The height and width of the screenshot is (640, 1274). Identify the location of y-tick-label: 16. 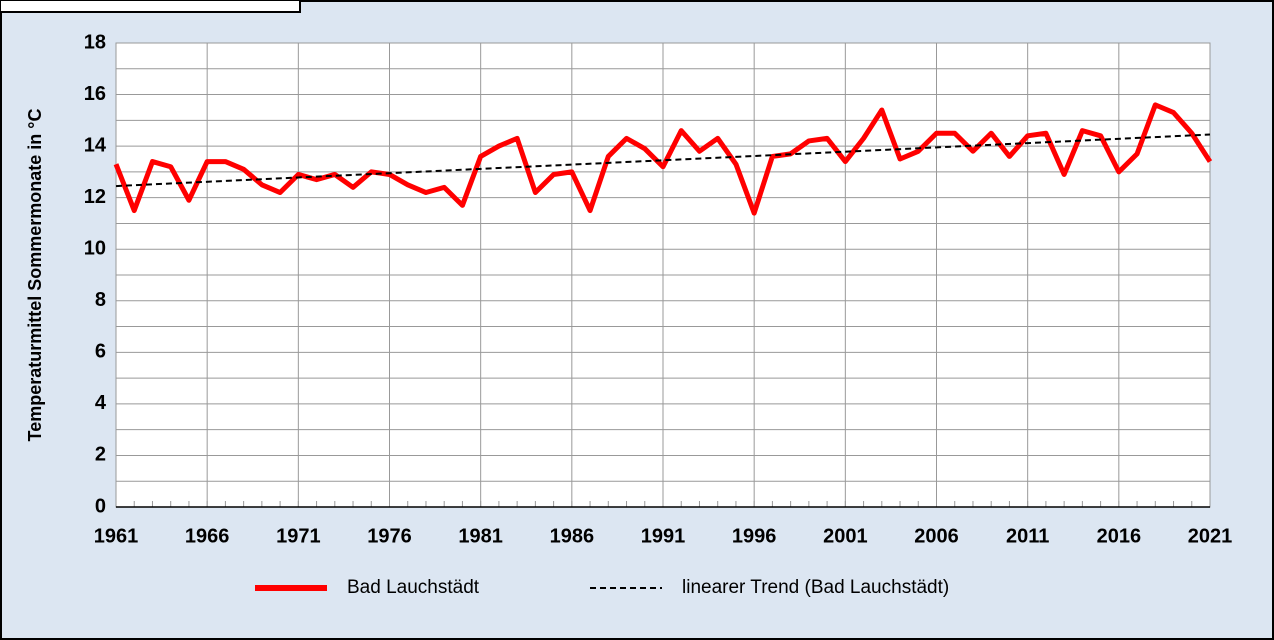
(95, 94).